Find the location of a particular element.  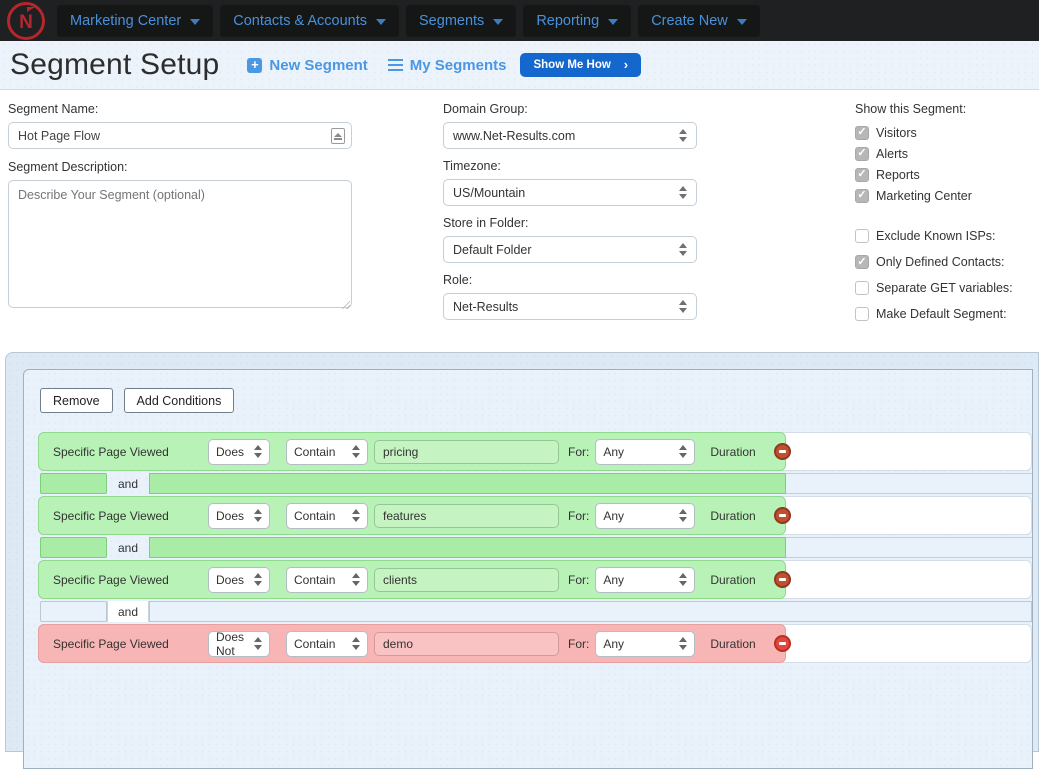

nav-item-label: Segments is located at coordinates (452, 20).